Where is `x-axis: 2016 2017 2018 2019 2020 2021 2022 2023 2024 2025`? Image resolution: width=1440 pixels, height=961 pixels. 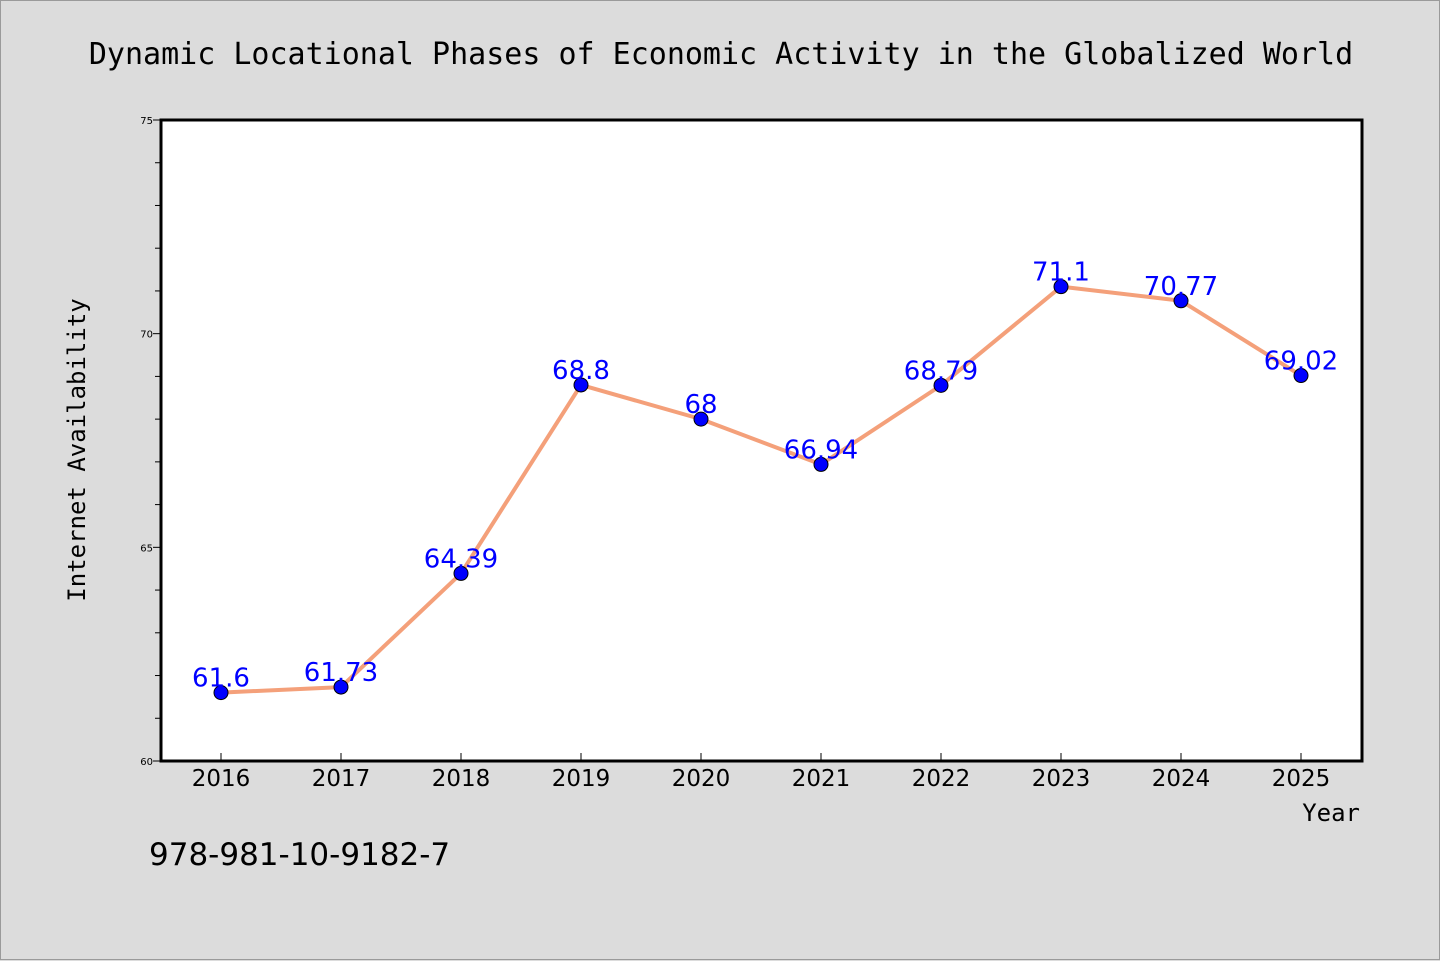 x-axis: 2016 2017 2018 2019 2020 2021 2022 2023 2024 2025 is located at coordinates (761, 772).